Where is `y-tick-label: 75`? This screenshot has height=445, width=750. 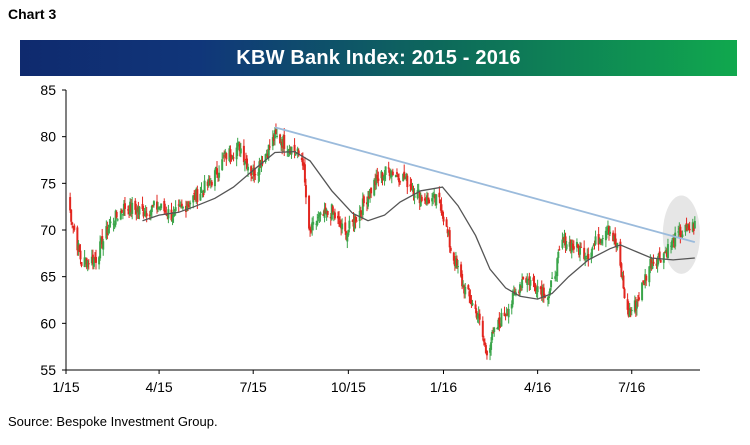
y-tick-label: 75 is located at coordinates (48, 183).